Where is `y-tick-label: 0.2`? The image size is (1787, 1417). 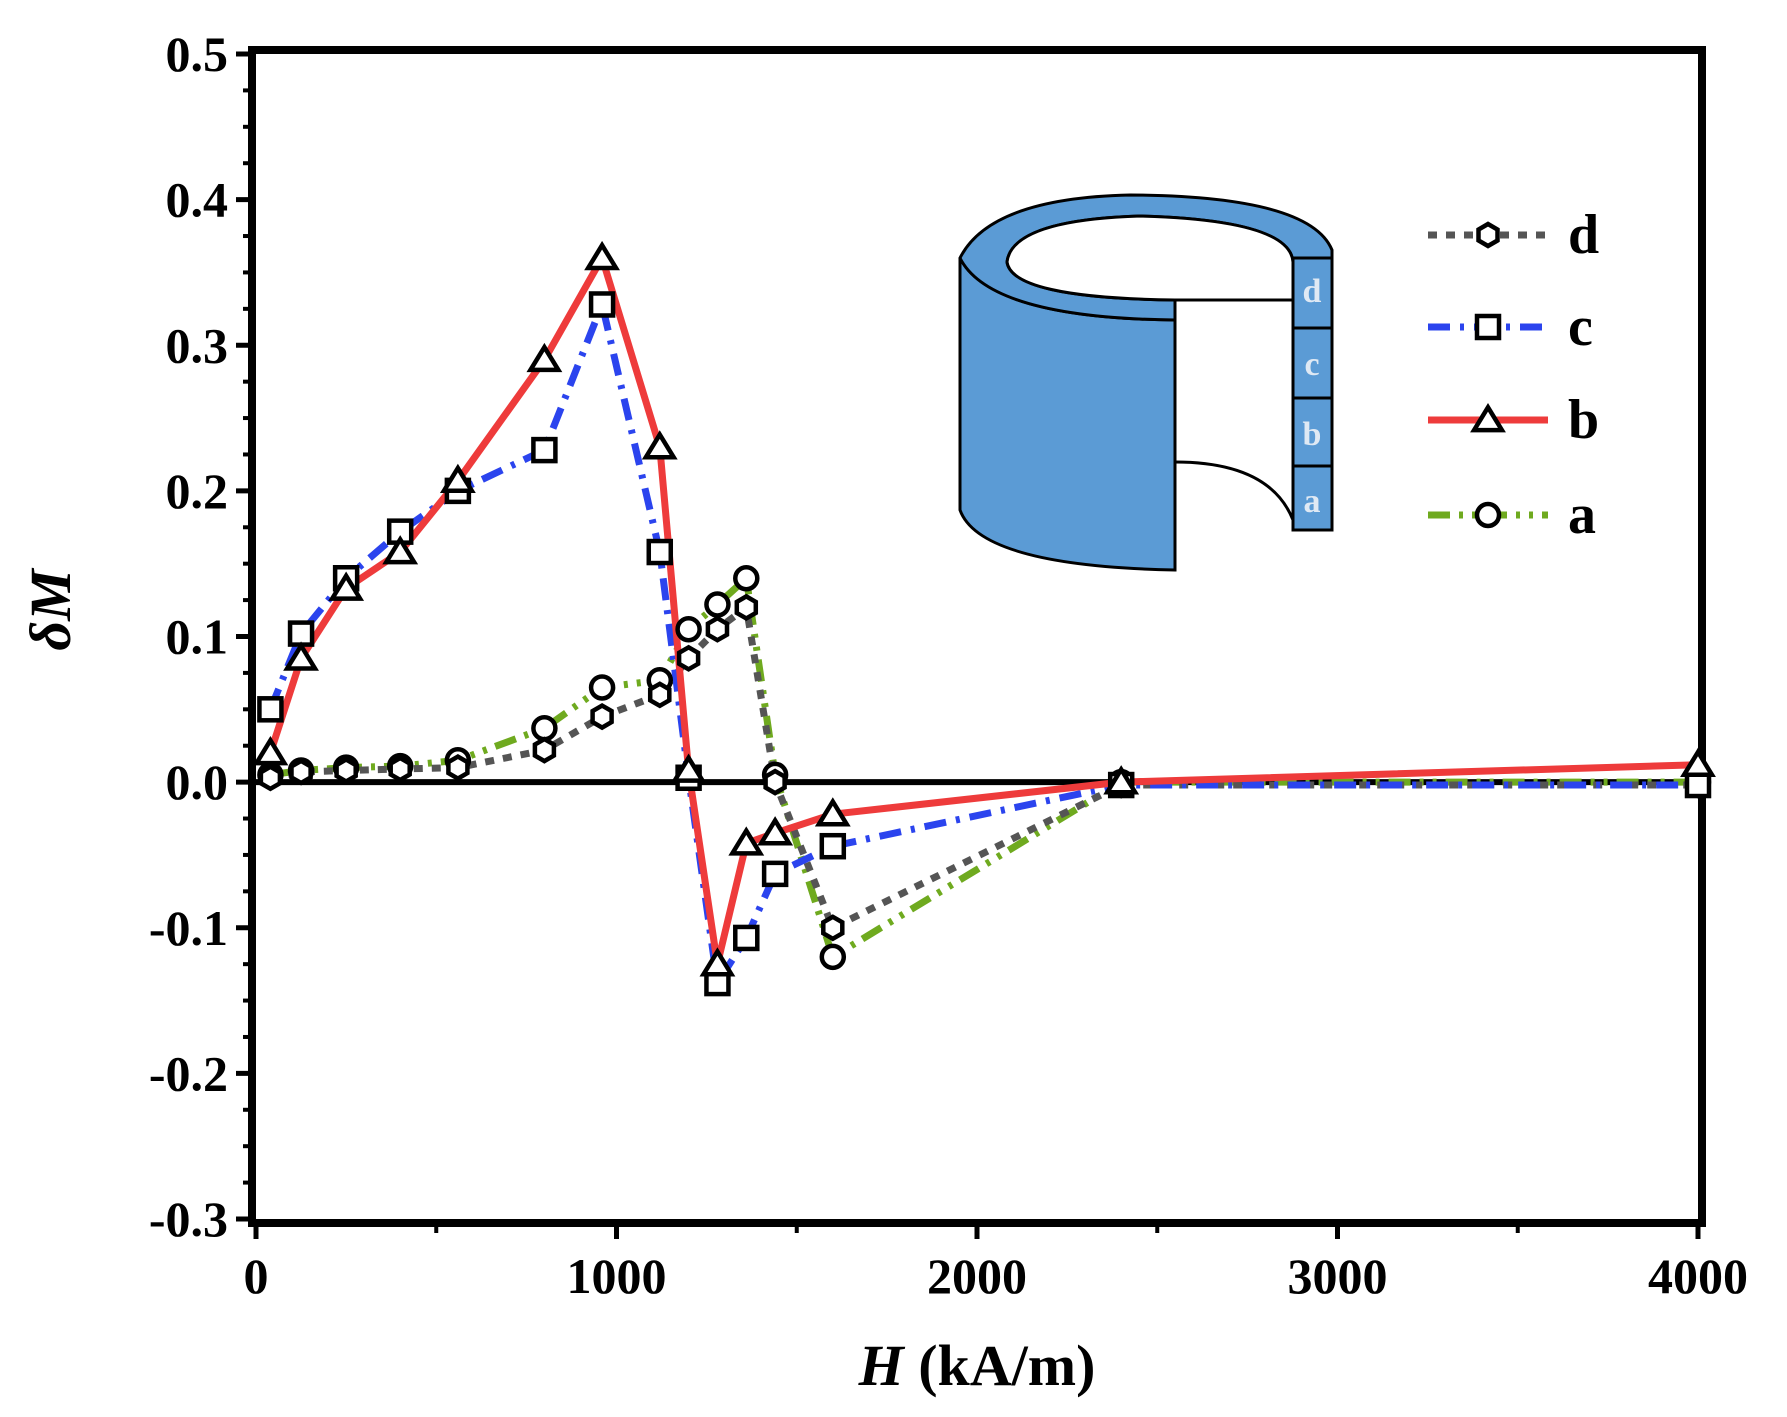 y-tick-label: 0.2 is located at coordinates (197, 491).